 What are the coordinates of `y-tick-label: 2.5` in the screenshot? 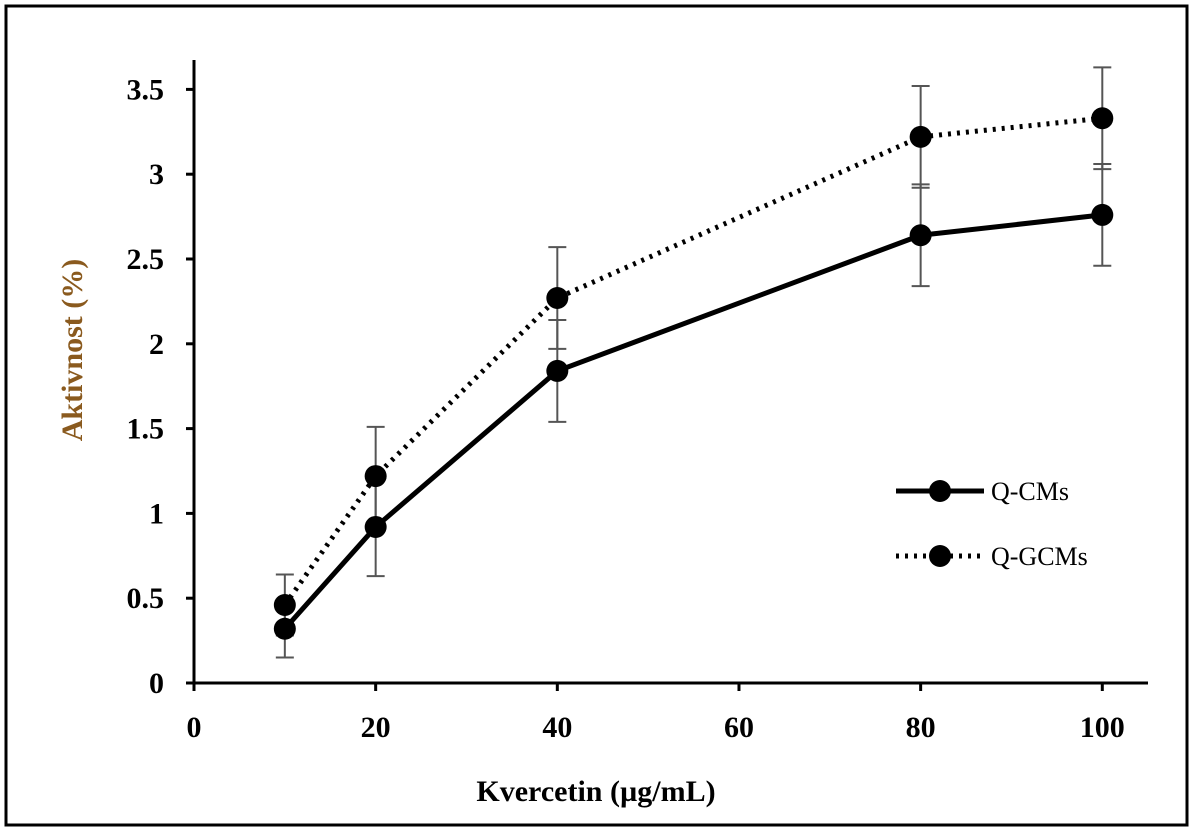 It's located at (146, 259).